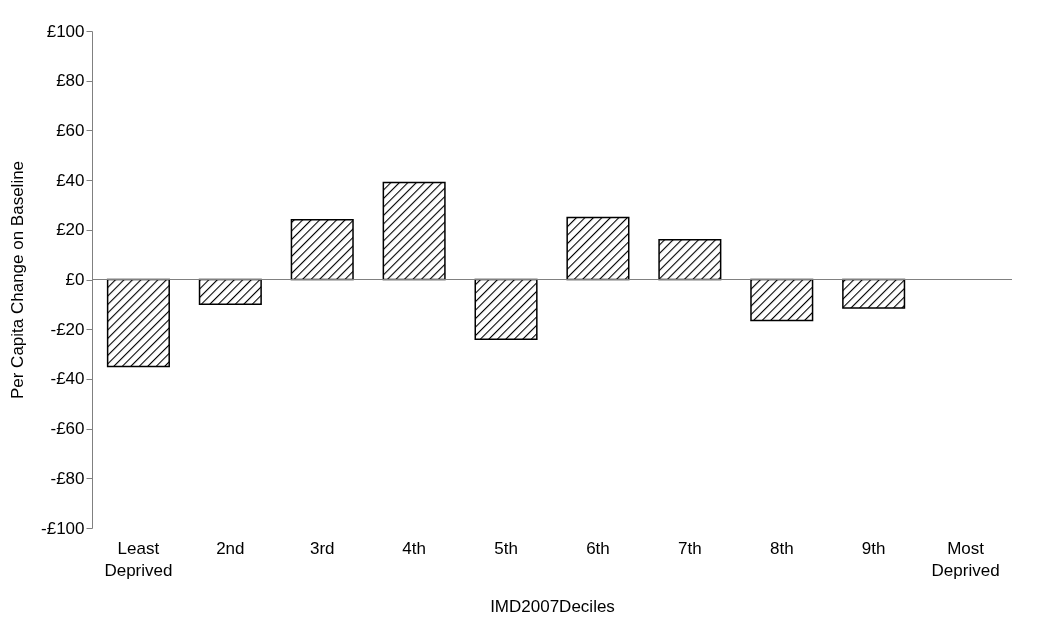 This screenshot has width=1062, height=642. Describe the element at coordinates (138, 559) in the screenshot. I see `x-tick-label: Least Deprived` at that location.